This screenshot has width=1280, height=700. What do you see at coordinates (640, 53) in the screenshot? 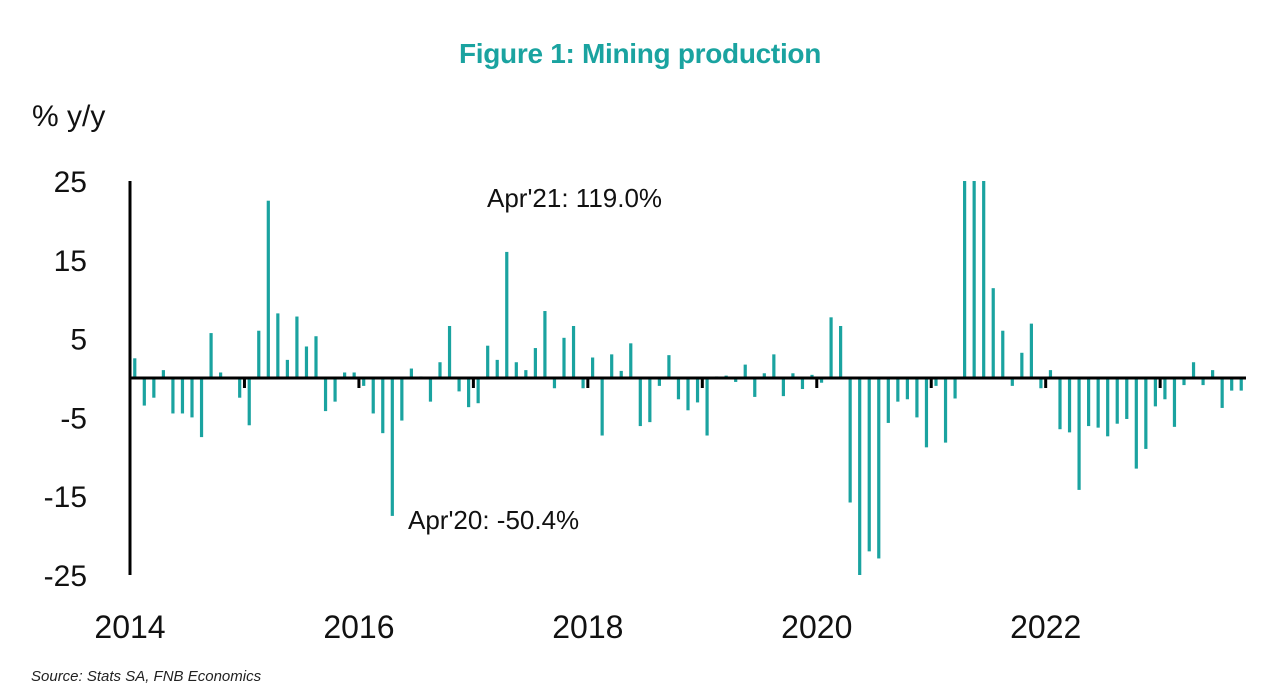
I see `chart-title: Figure 1: Mining production` at bounding box center [640, 53].